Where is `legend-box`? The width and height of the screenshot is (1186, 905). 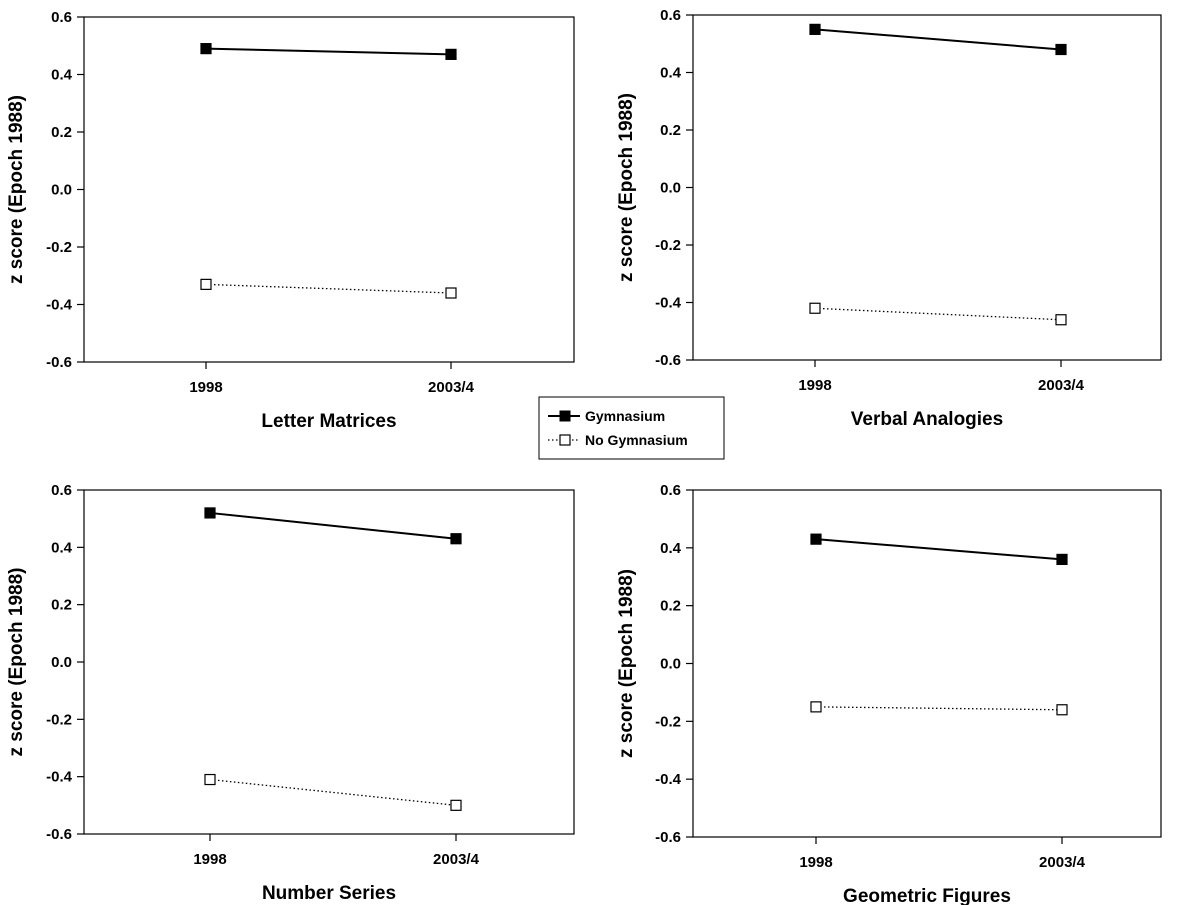 legend-box is located at coordinates (631, 428).